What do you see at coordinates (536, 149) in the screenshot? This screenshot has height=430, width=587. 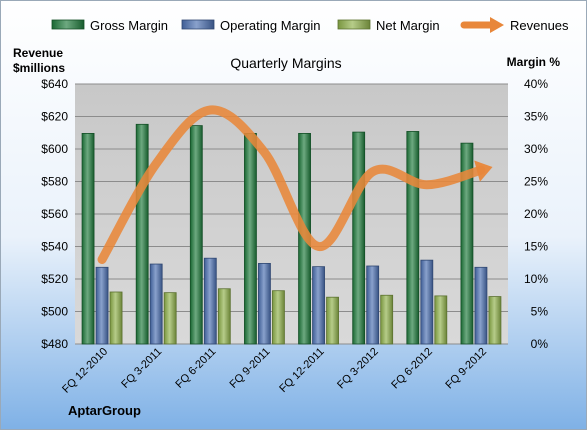 I see `right-tick-label: 30%` at bounding box center [536, 149].